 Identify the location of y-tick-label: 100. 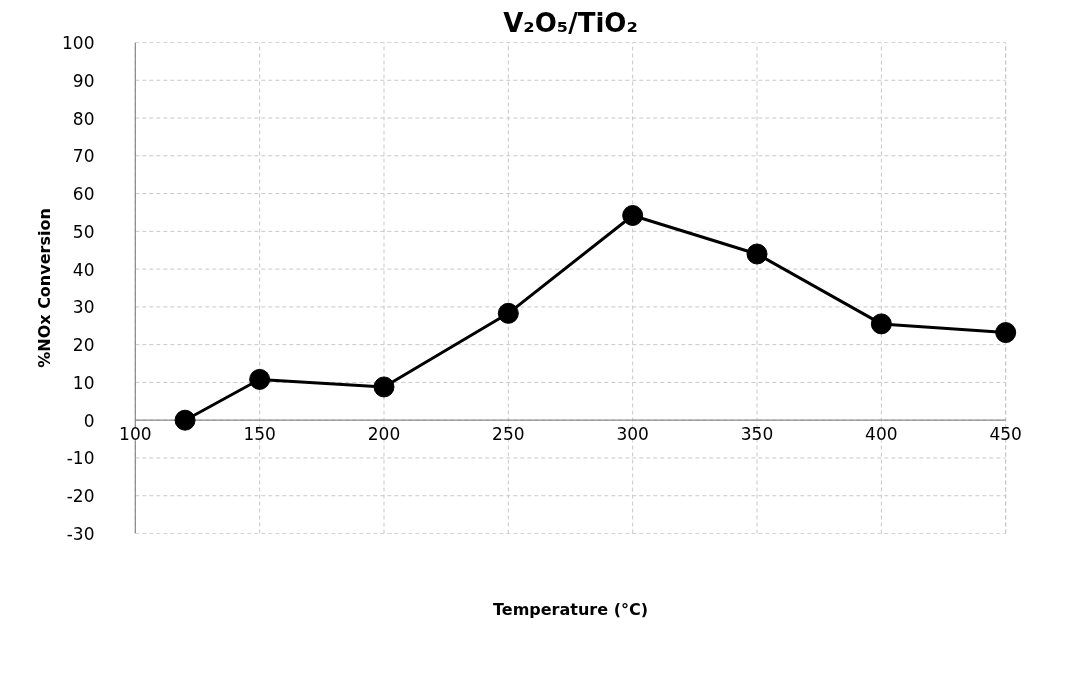
(78, 43).